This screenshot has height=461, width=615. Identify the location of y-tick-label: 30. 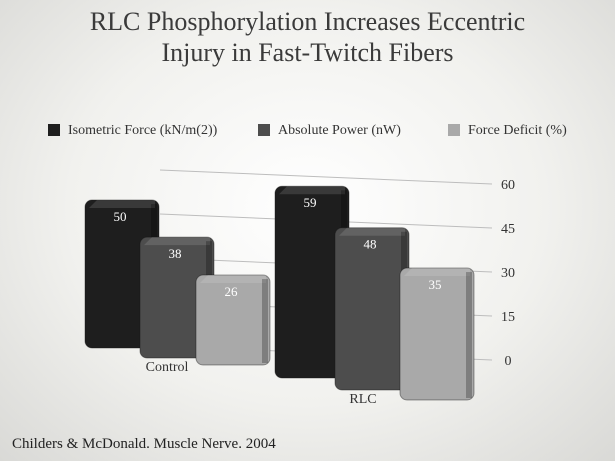
(508, 273).